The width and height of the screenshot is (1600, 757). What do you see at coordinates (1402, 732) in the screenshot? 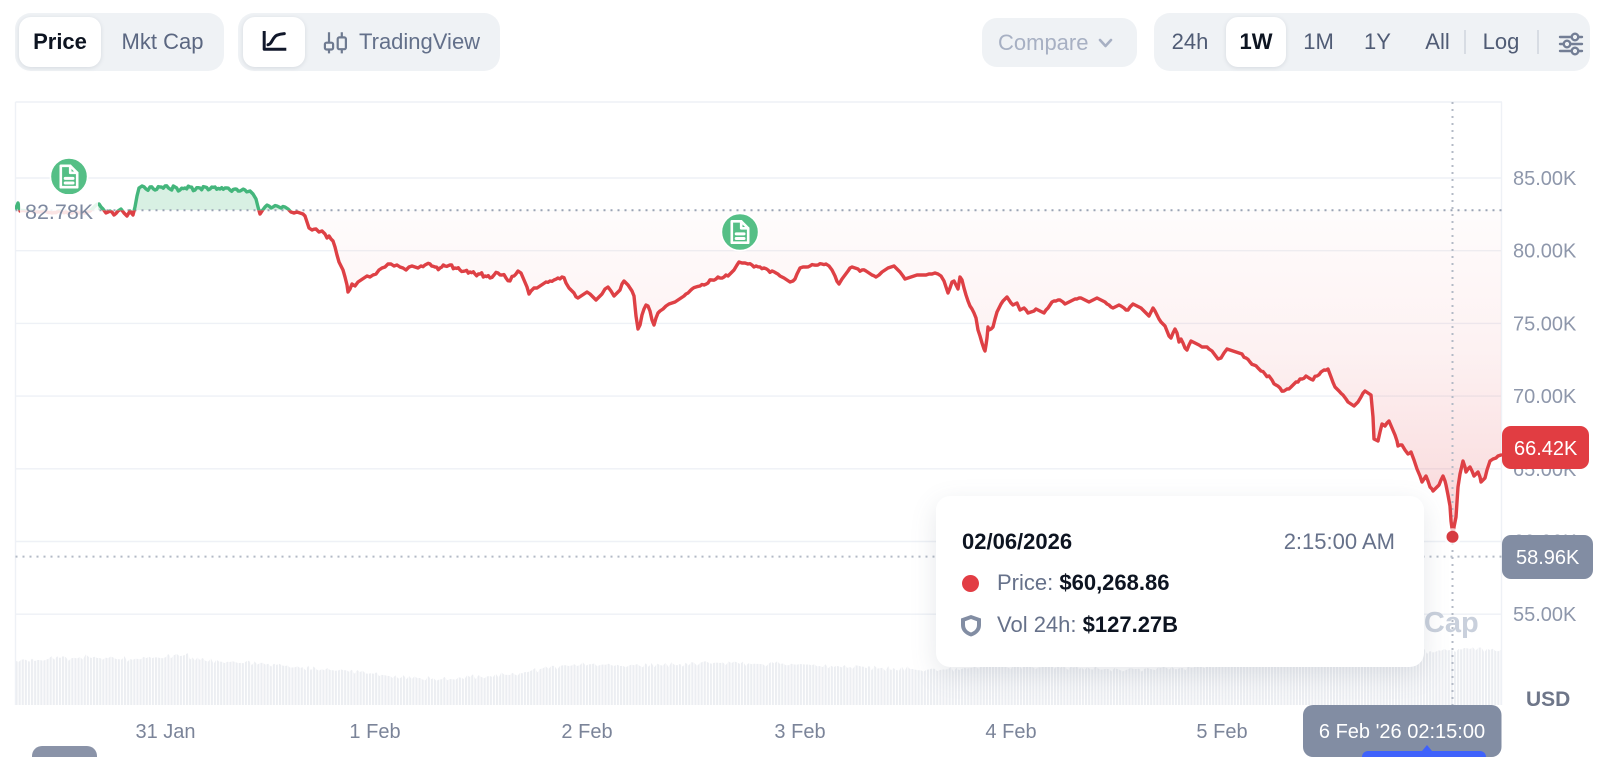
I see `svg-text: 6 Feb '26 02:15:00` at bounding box center [1402, 732].